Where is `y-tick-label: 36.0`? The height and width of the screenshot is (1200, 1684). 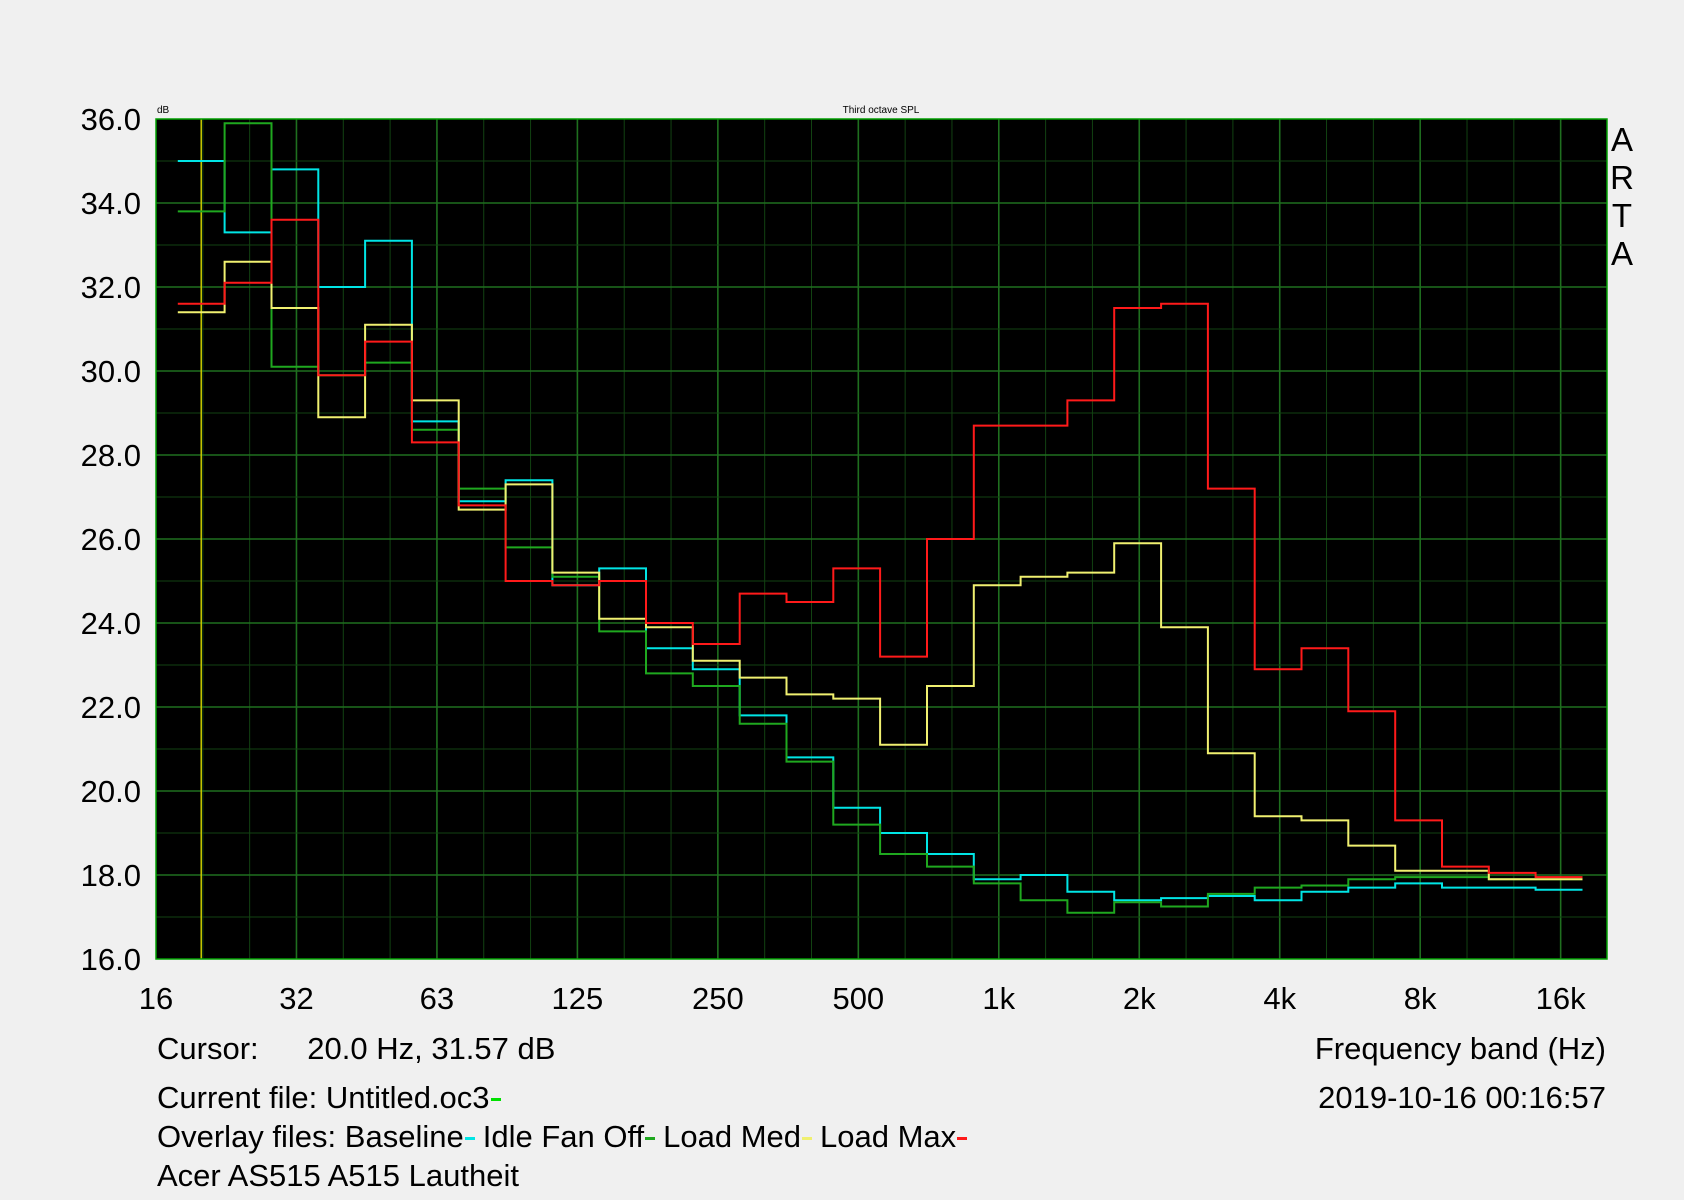 y-tick-label: 36.0 is located at coordinates (111, 119).